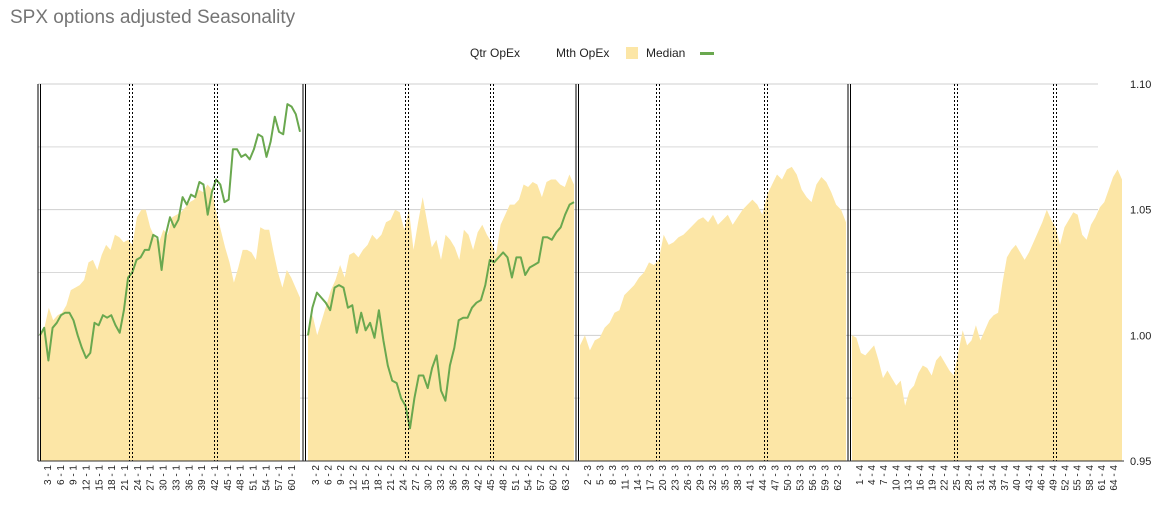 The image size is (1160, 508). Describe the element at coordinates (666, 53) in the screenshot. I see `legend-median-label: Median` at that location.